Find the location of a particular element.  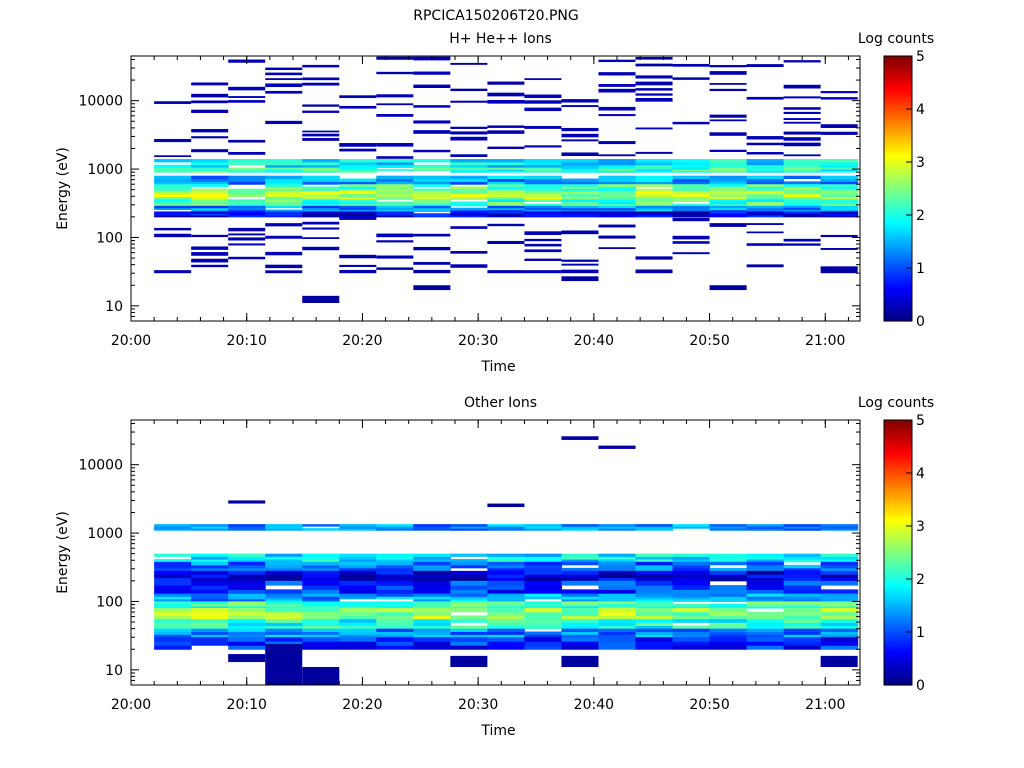

x-axis-label: Time is located at coordinates (497, 731).